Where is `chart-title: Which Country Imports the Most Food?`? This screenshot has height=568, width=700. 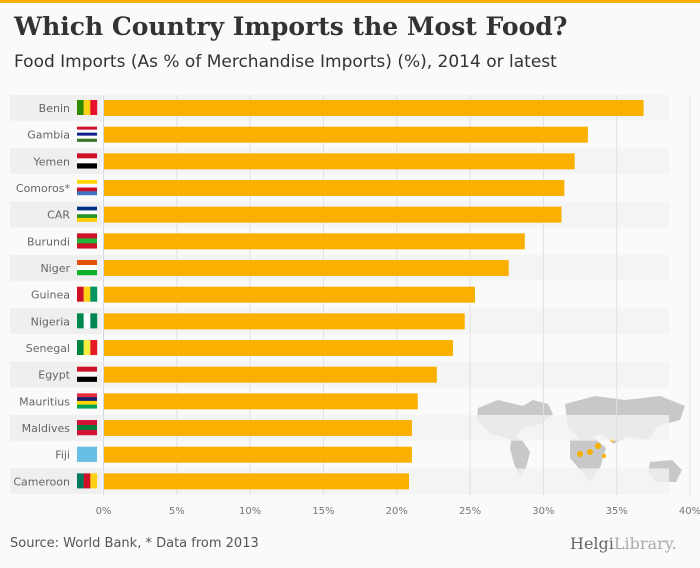
chart-title: Which Country Imports the Most Food? is located at coordinates (291, 26).